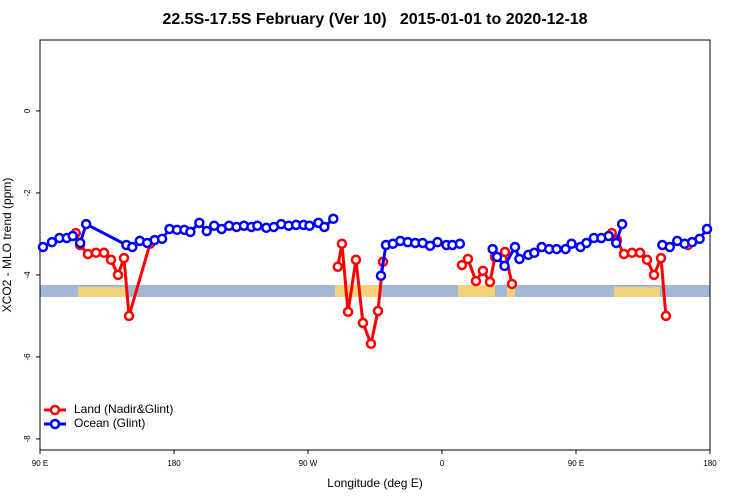  I want to click on y-axis-label: XCO2 - MLO trend (ppm), so click(7, 245).